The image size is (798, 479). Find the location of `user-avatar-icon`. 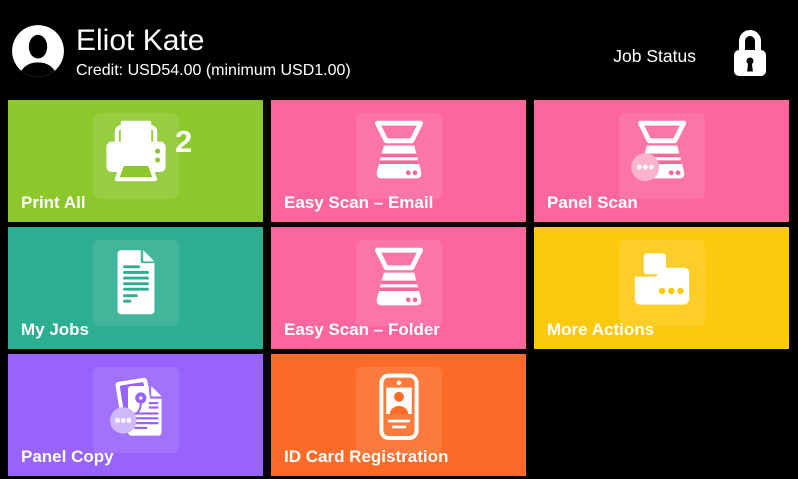

user-avatar-icon is located at coordinates (38, 51).